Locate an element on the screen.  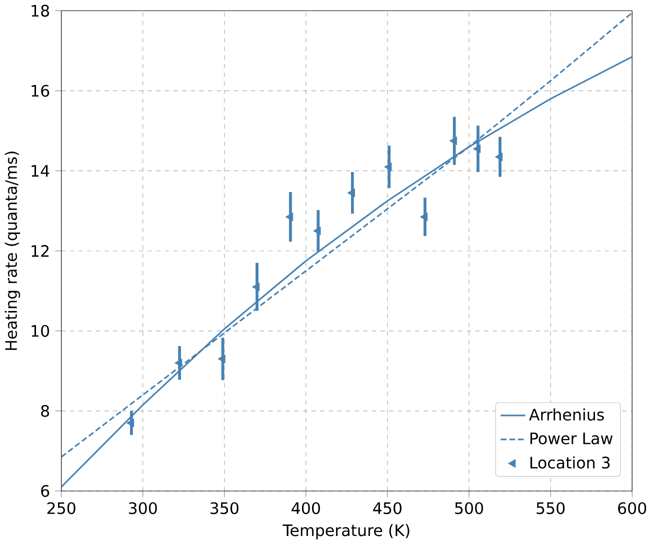
y-axis-title: Heating rate (quanta/ms) is located at coordinates (12, 251).